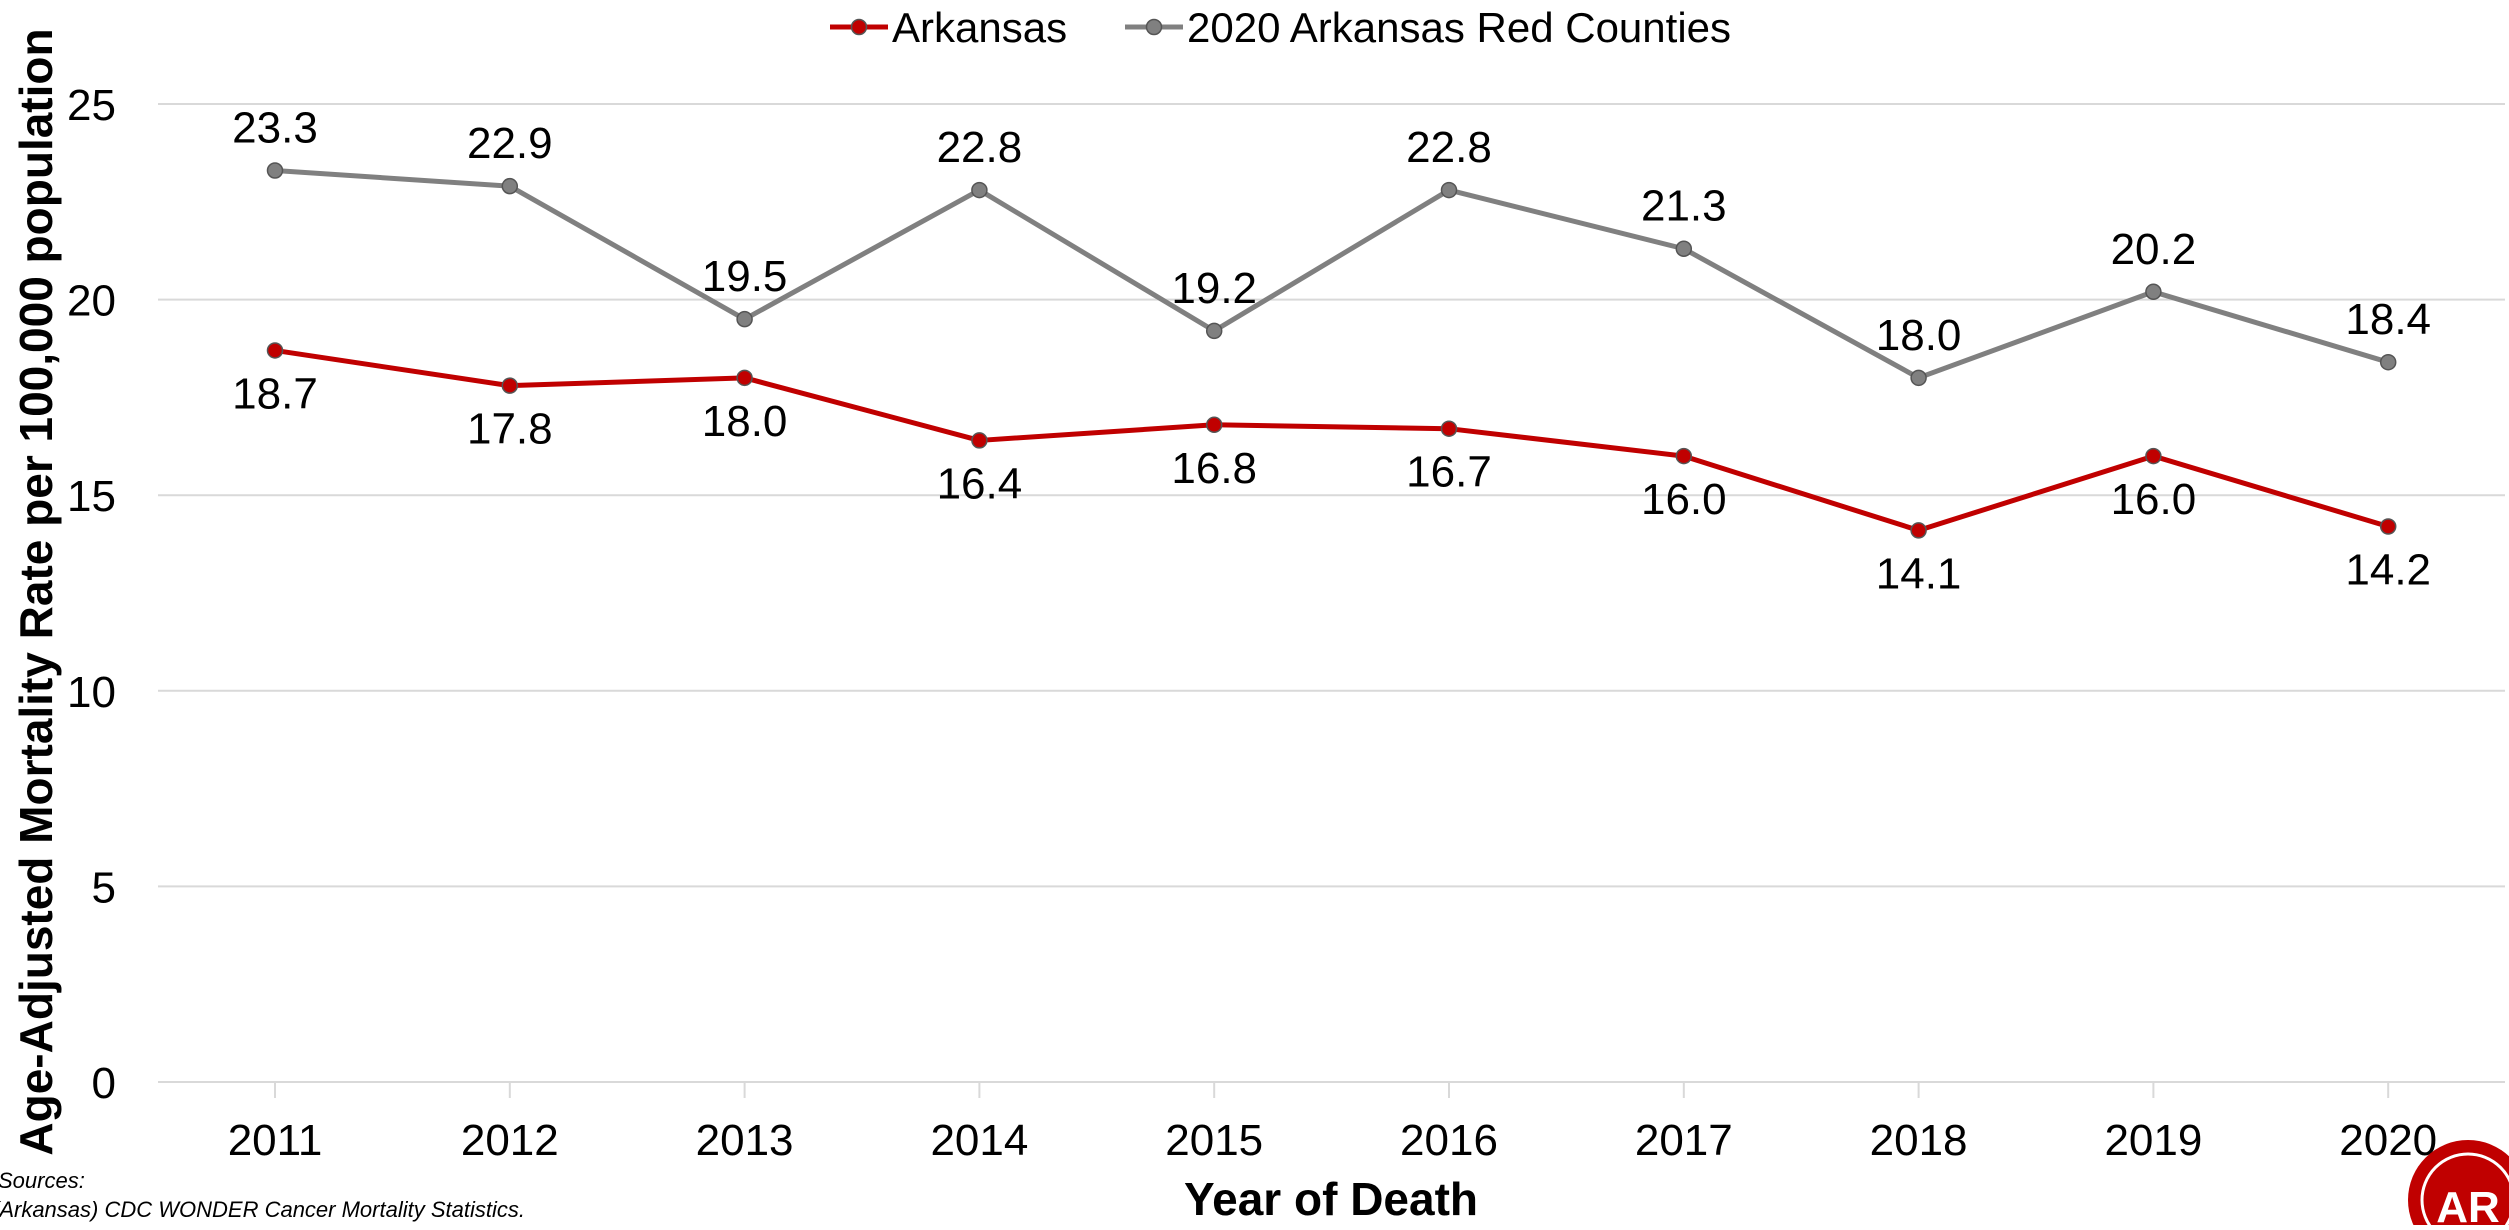 Image resolution: width=2509 pixels, height=1230 pixels. What do you see at coordinates (42, 1180) in the screenshot?
I see `sources-heading: Sources:` at bounding box center [42, 1180].